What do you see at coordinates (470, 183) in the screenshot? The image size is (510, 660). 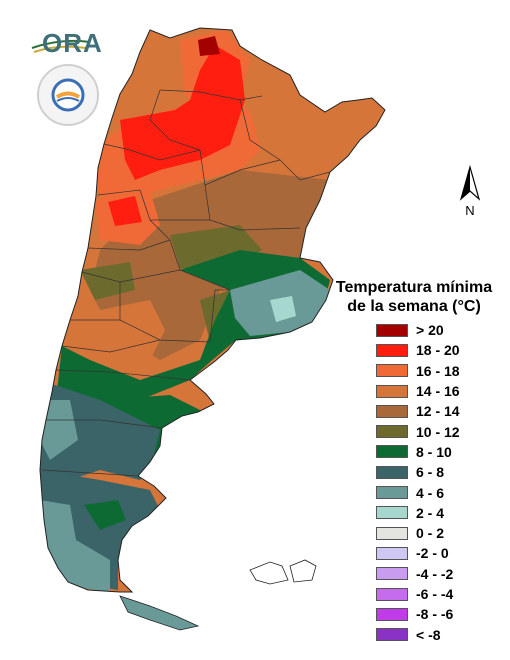 I see `north-arrow-icon` at bounding box center [470, 183].